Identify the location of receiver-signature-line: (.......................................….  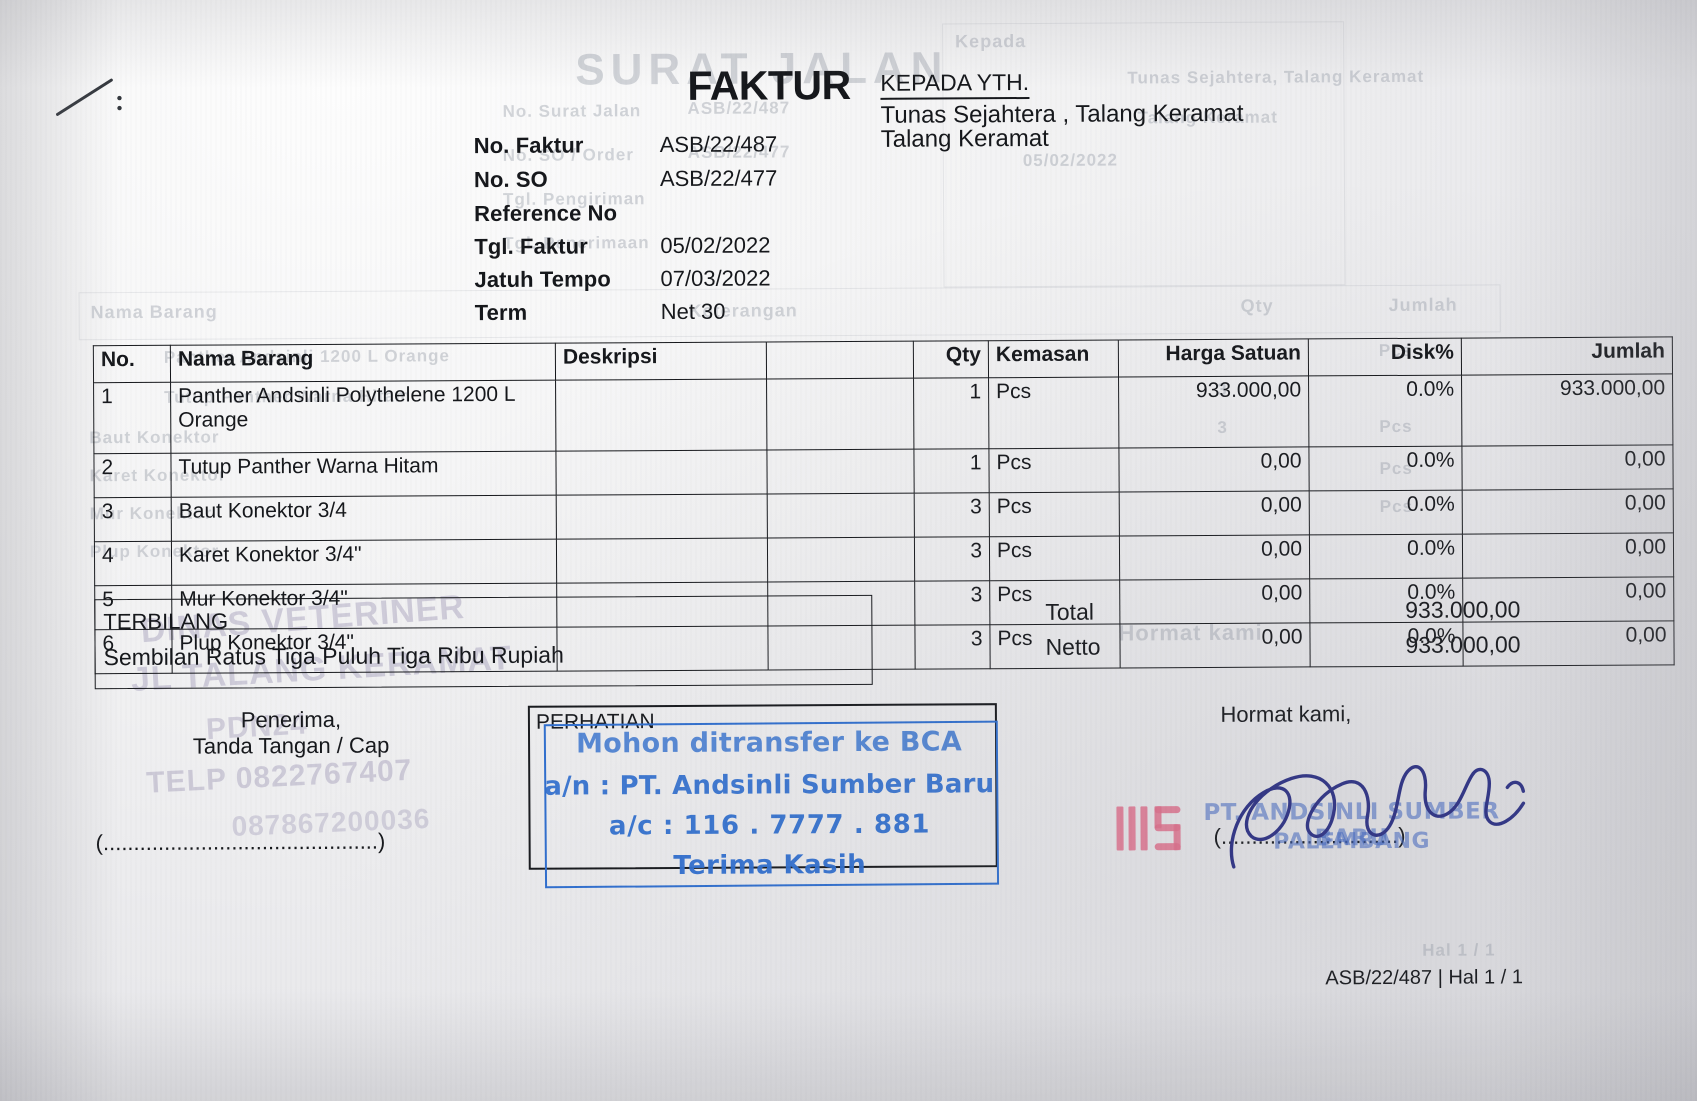
(240, 842).